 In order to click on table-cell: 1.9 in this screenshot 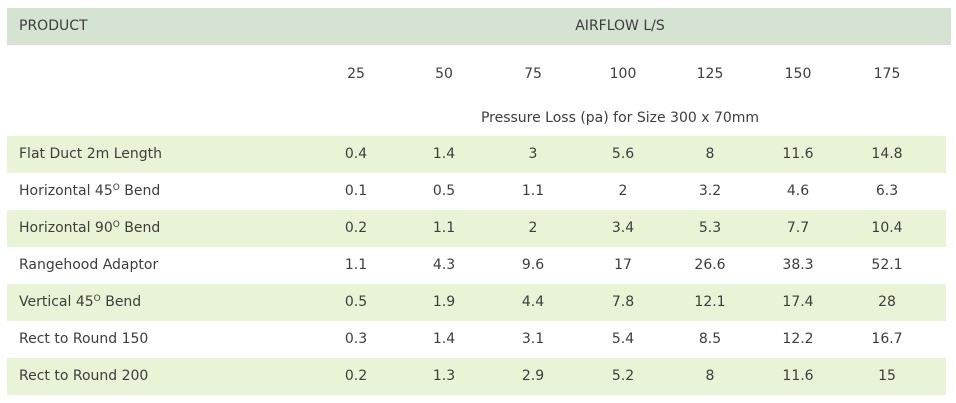, I will do `click(444, 302)`.